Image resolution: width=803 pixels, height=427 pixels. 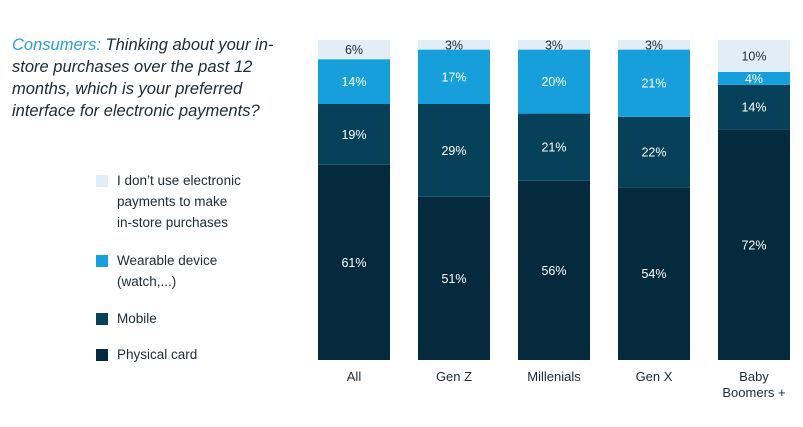 I want to click on data-label: 6%, so click(x=354, y=50).